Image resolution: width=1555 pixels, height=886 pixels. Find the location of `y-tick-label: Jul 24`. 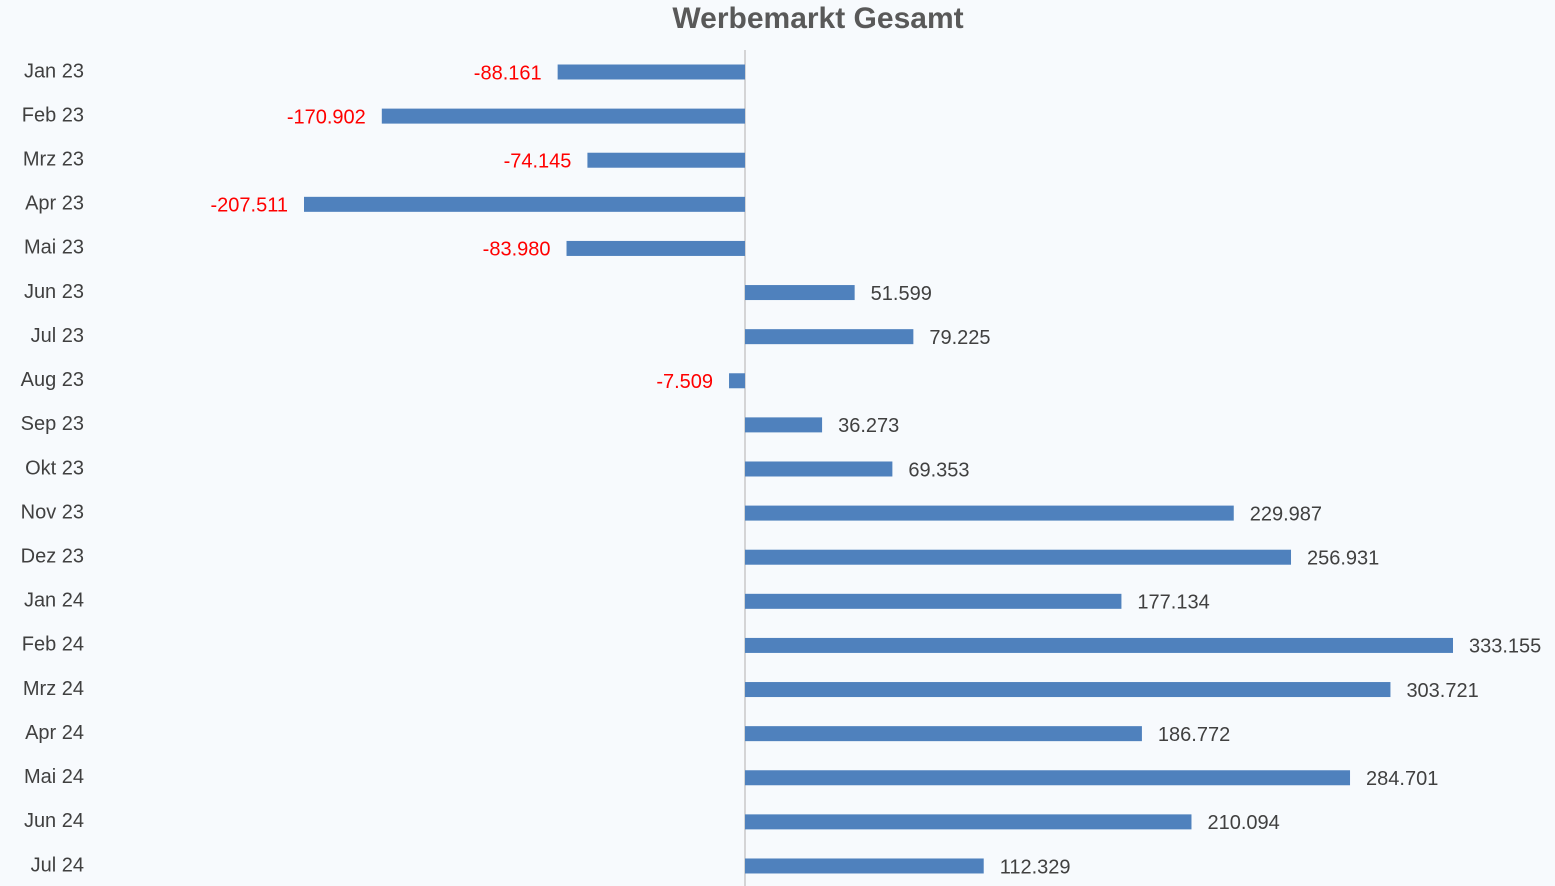

y-tick-label: Jul 24 is located at coordinates (57, 865).